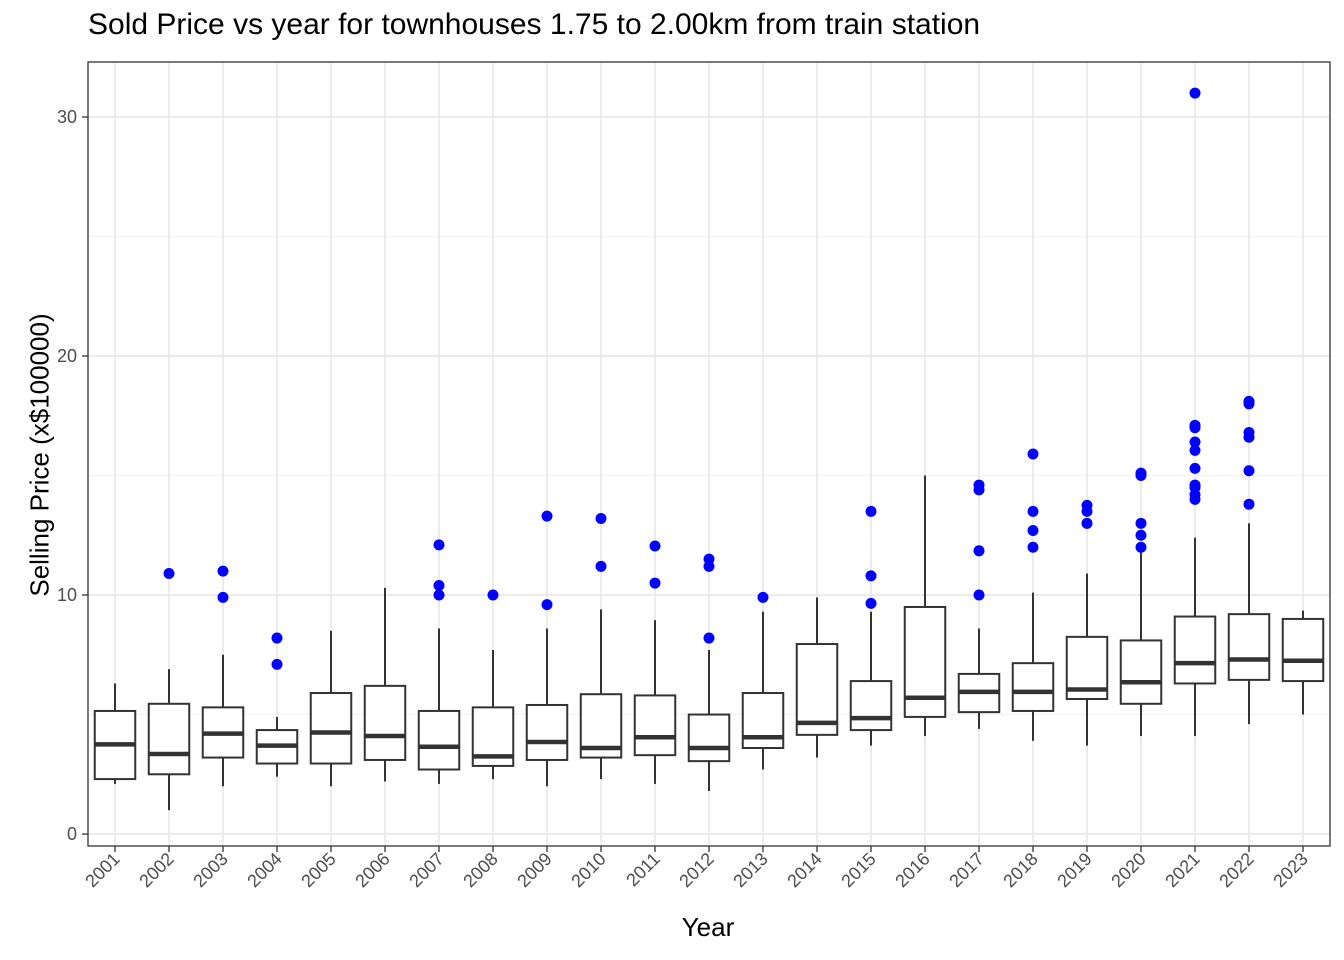 This screenshot has width=1344, height=960. Describe the element at coordinates (804, 870) in the screenshot. I see `x-tick-label: 2014` at that location.